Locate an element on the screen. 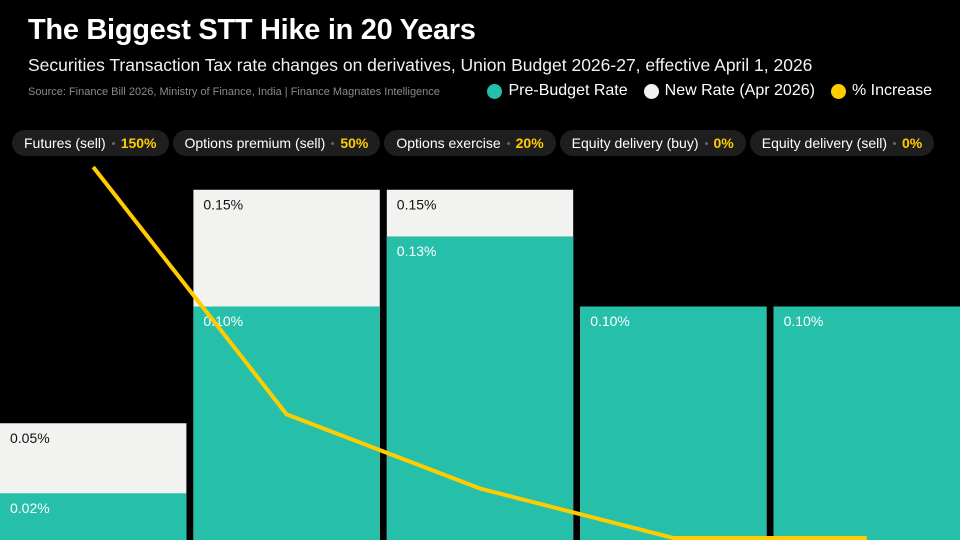  legend-label: Pre-Budget Rate is located at coordinates (568, 90).